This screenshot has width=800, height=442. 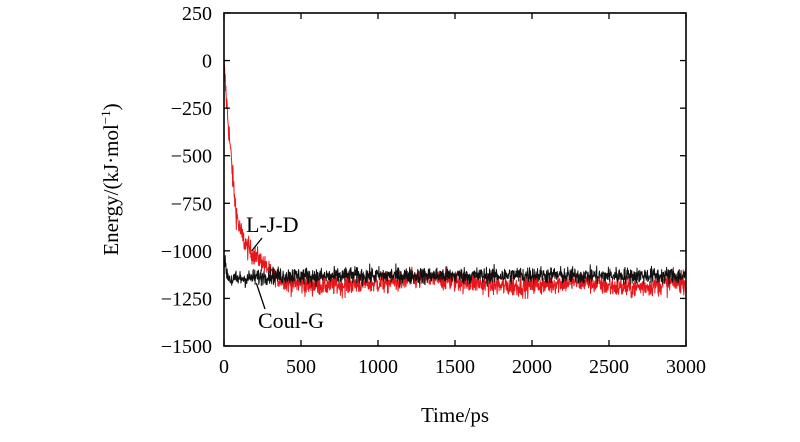 What do you see at coordinates (285, 272) in the screenshot?
I see `annotation-layer: L-J-D Coul-G` at bounding box center [285, 272].